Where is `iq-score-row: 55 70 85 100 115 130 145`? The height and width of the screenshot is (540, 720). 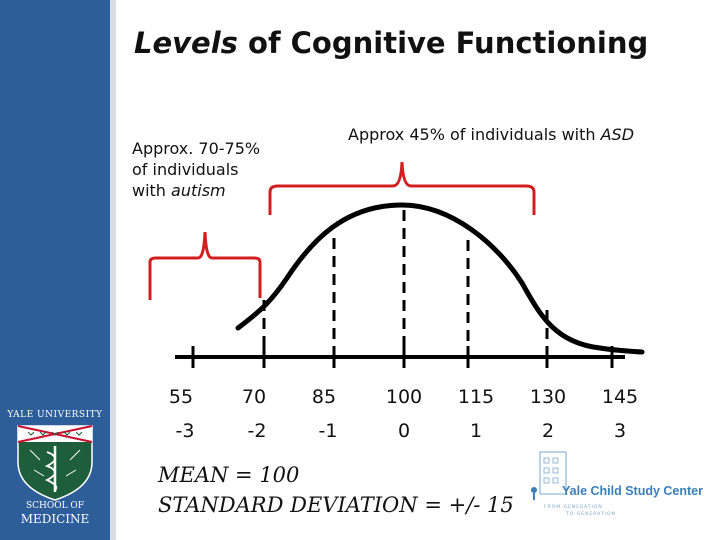 iq-score-row: 55 70 85 100 115 130 145 is located at coordinates (360, 398).